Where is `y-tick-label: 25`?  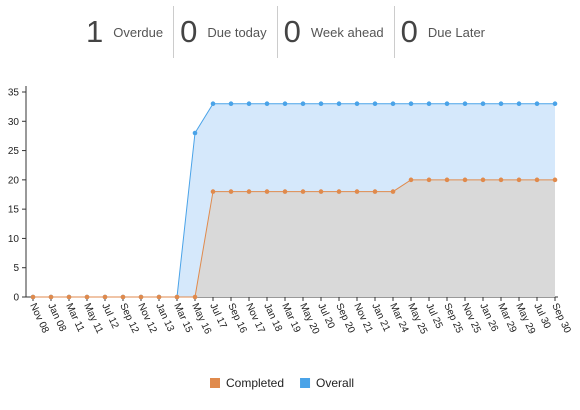 y-tick-label: 25 is located at coordinates (14, 151).